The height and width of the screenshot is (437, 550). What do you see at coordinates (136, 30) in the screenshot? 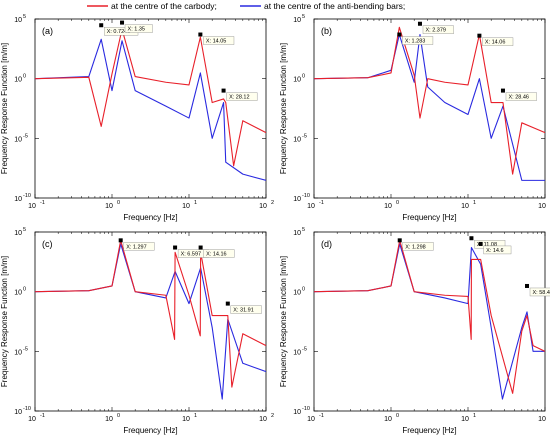
I see `datatip-label: X: 1.35` at bounding box center [136, 30].